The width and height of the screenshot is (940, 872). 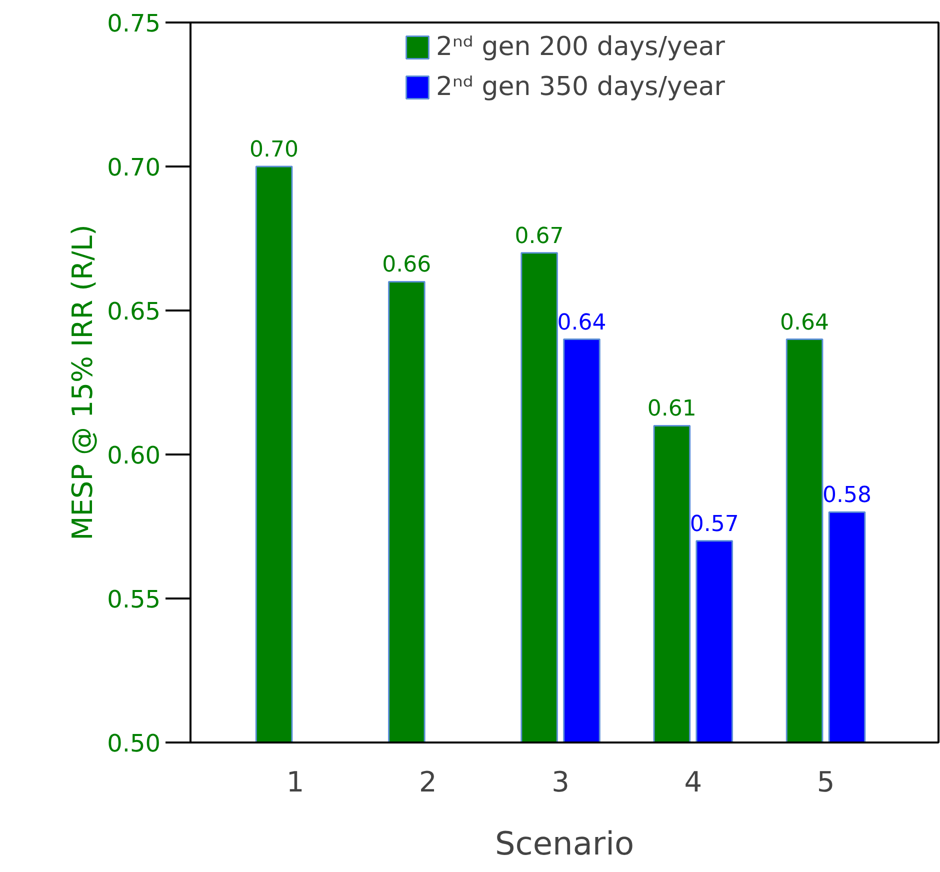 I want to click on y-tick-label: 0.70, so click(x=133, y=168).